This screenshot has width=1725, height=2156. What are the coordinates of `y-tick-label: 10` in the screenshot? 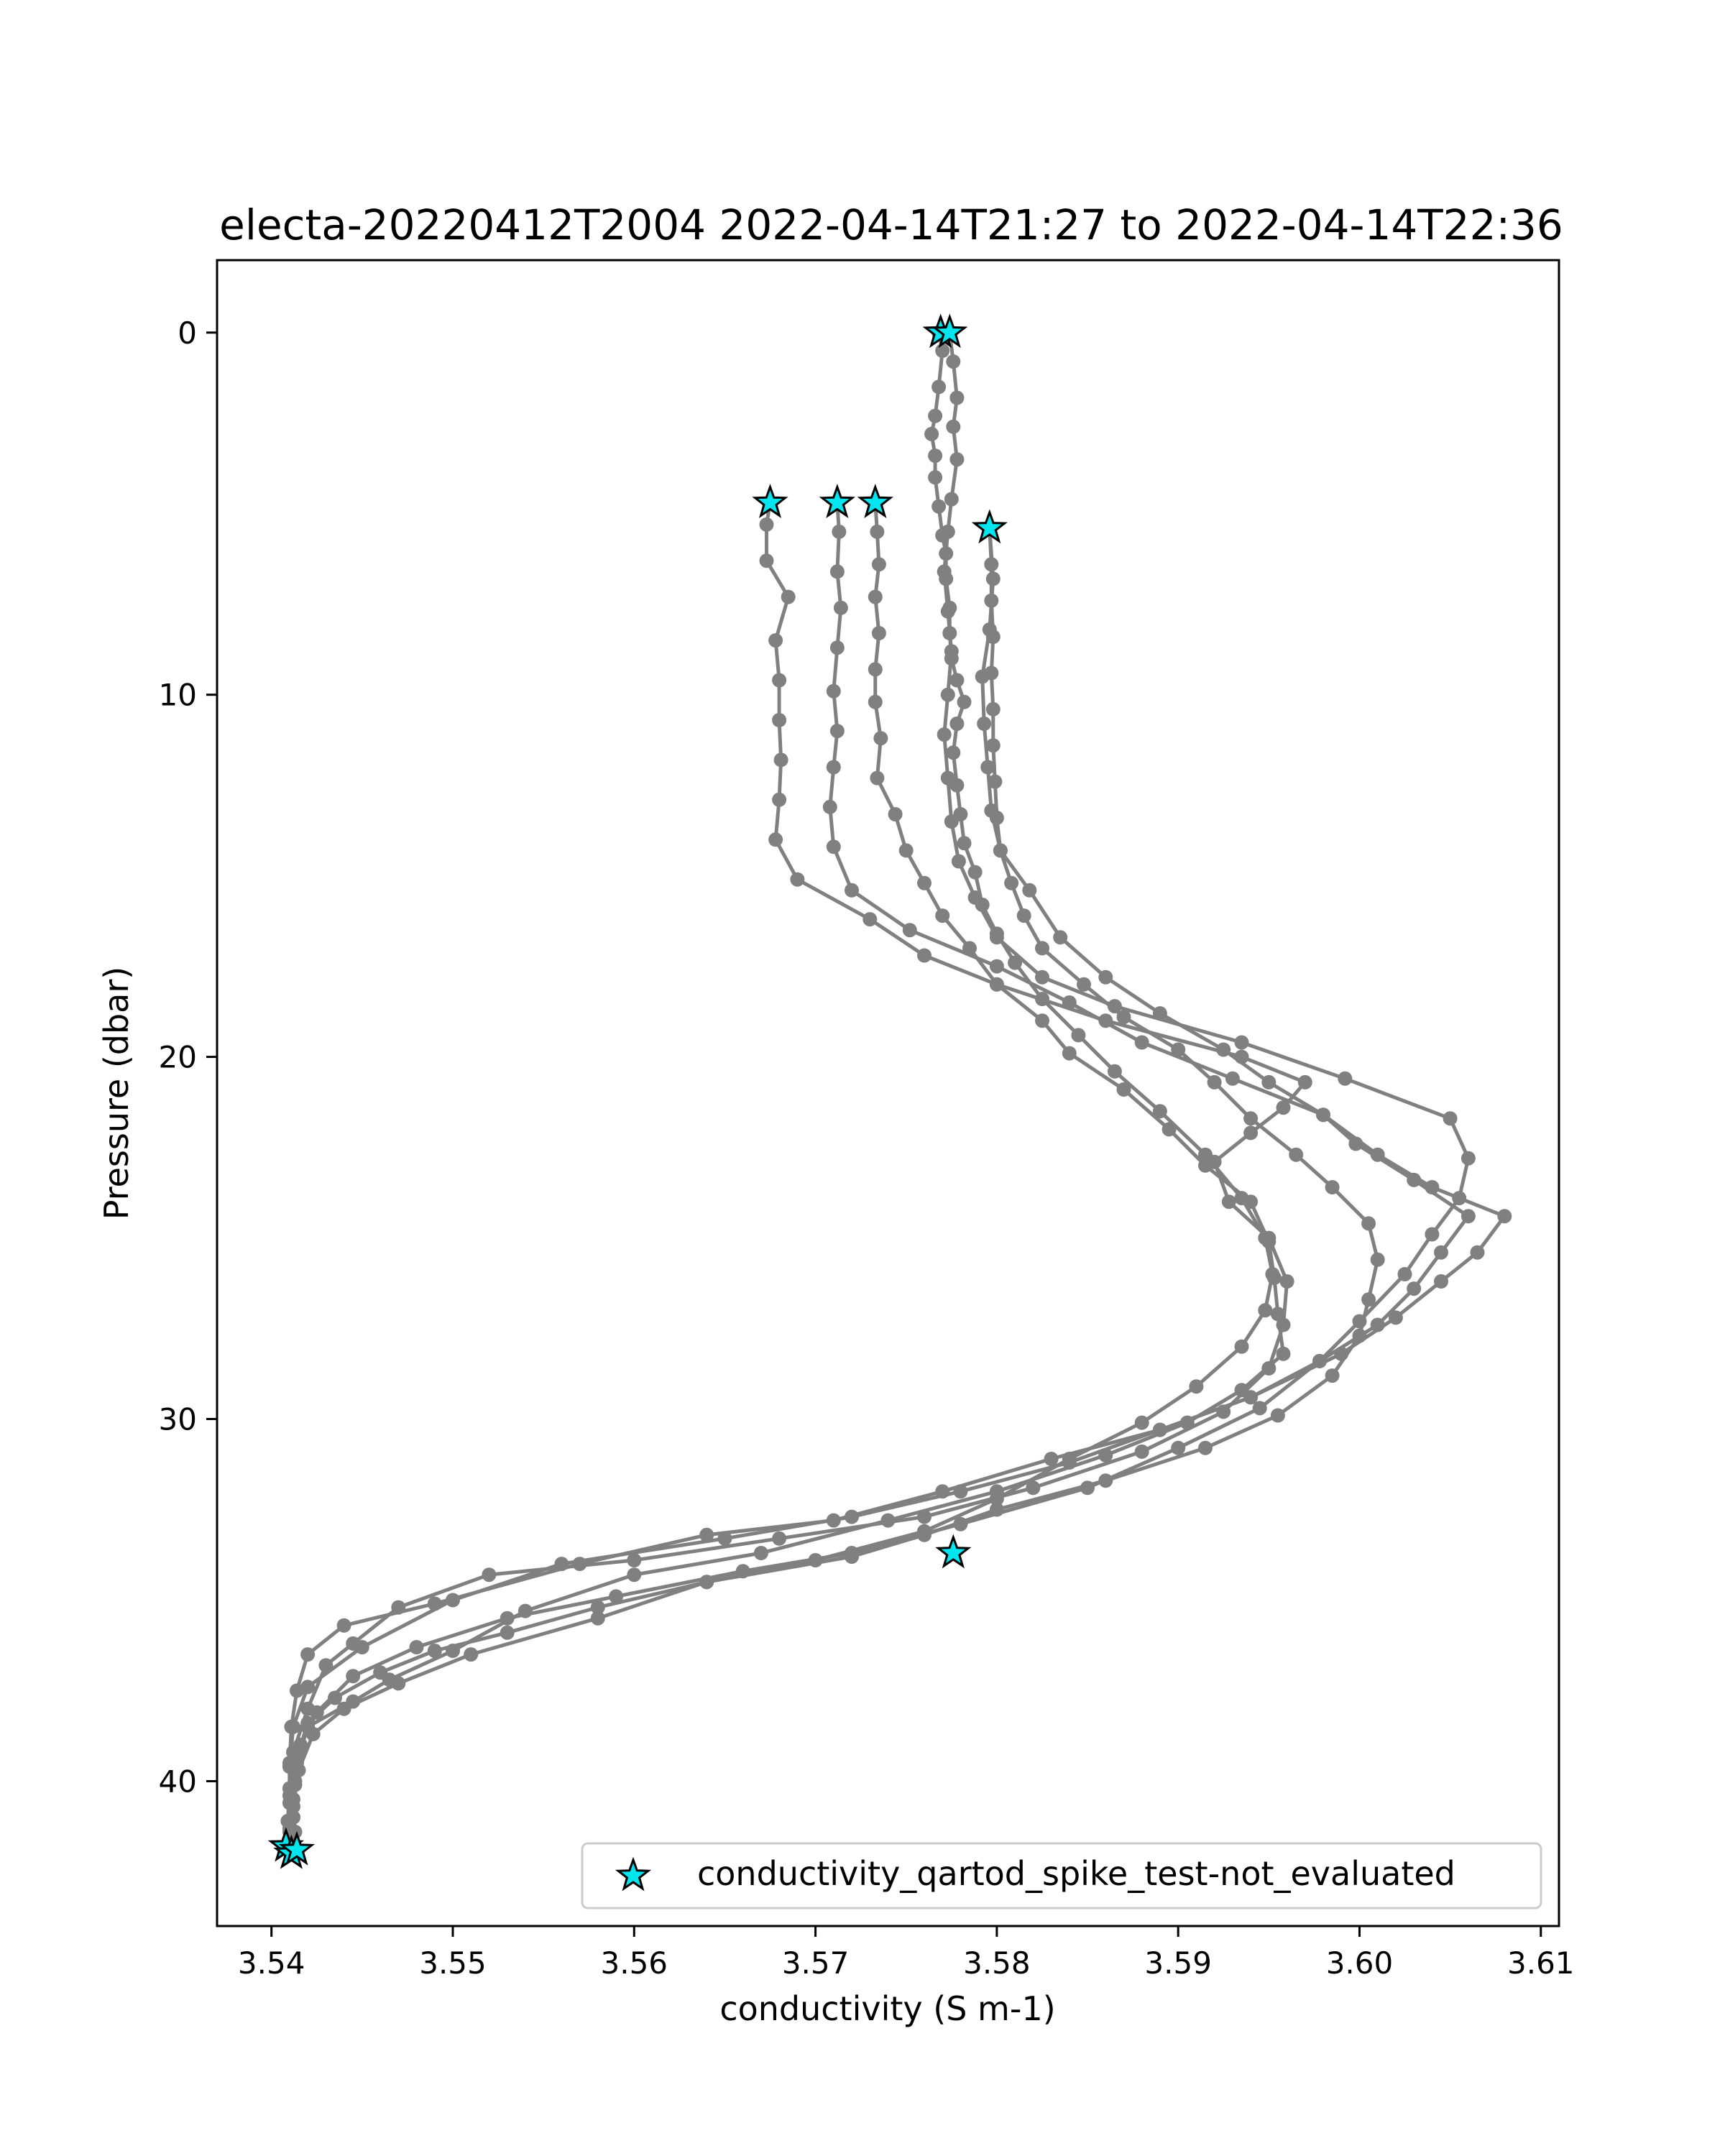 It's located at (178, 695).